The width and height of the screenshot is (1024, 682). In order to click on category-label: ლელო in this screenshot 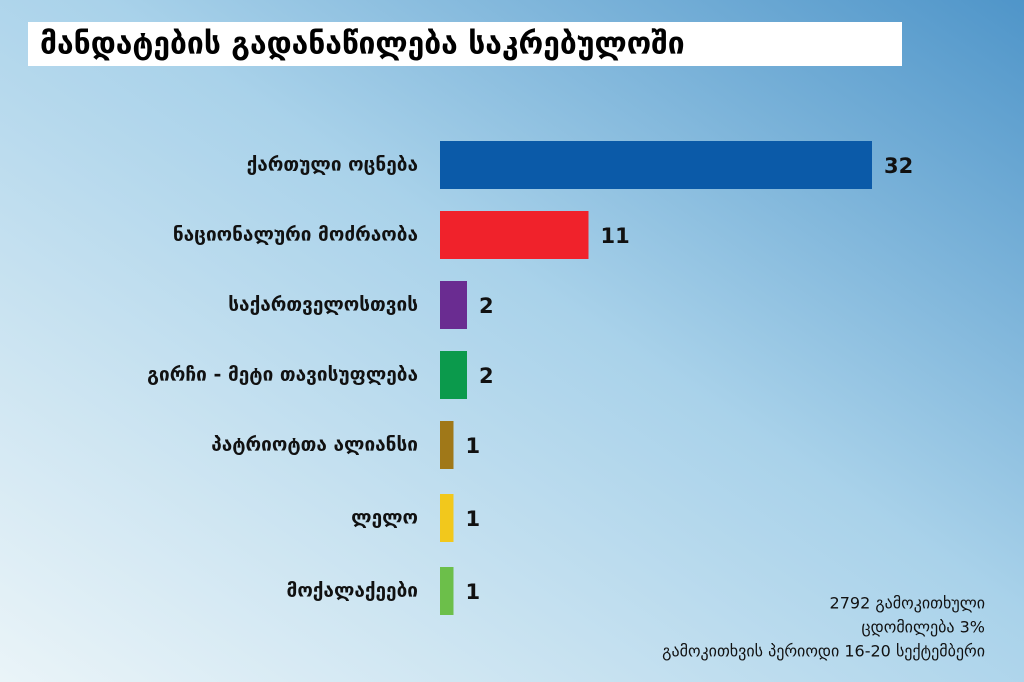, I will do `click(384, 518)`.